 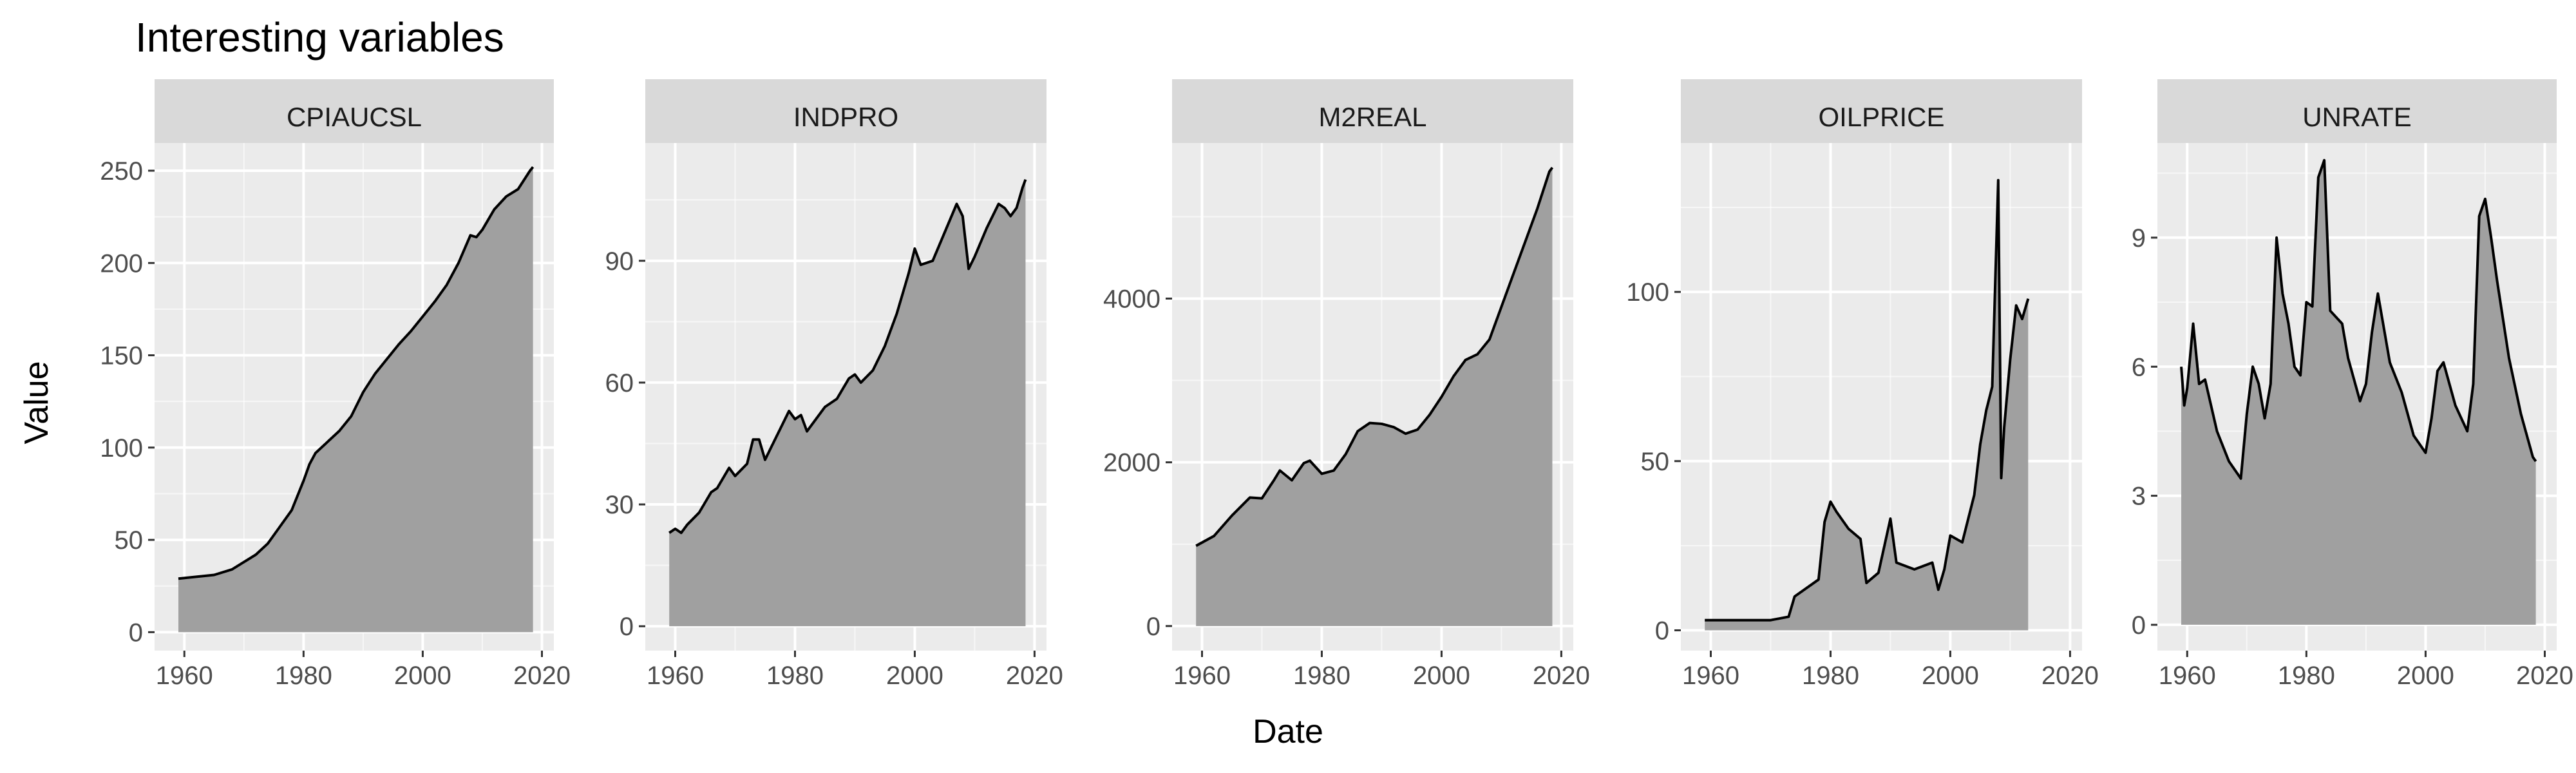 I want to click on facet-strip-label: CPIAUCSL, so click(x=354, y=117).